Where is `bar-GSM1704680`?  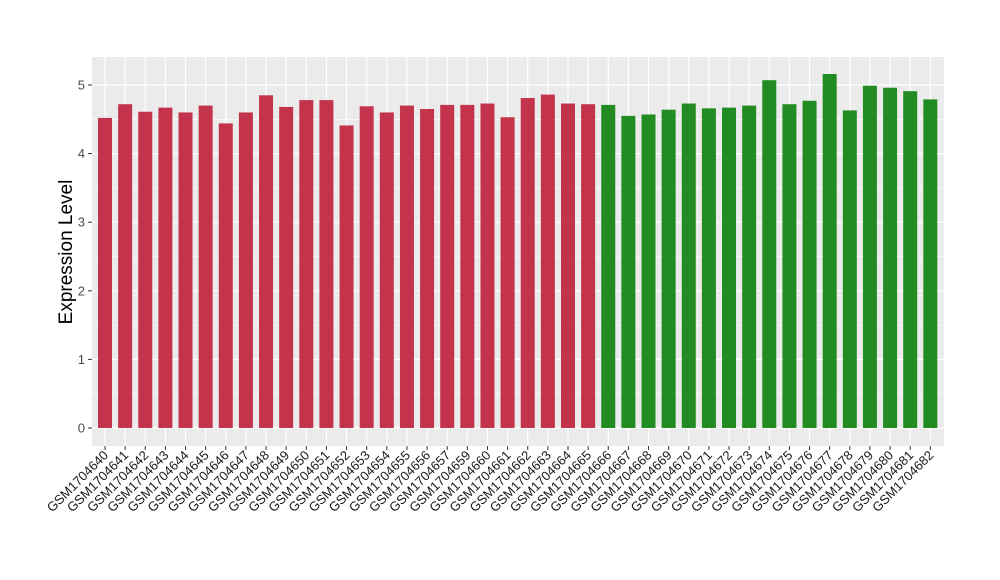 bar-GSM1704680 is located at coordinates (890, 257).